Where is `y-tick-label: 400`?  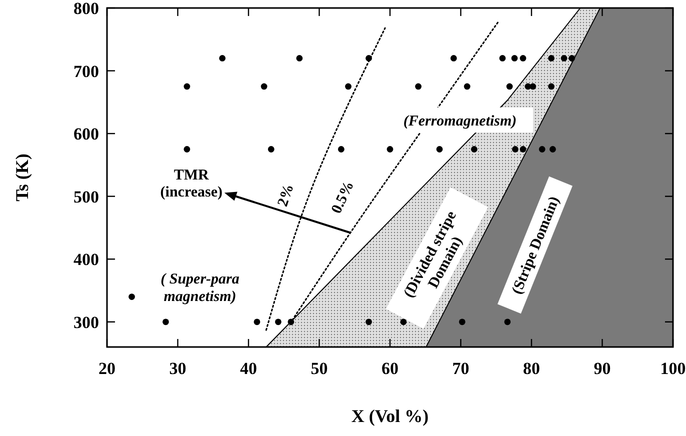
y-tick-label: 400 is located at coordinates (86, 260).